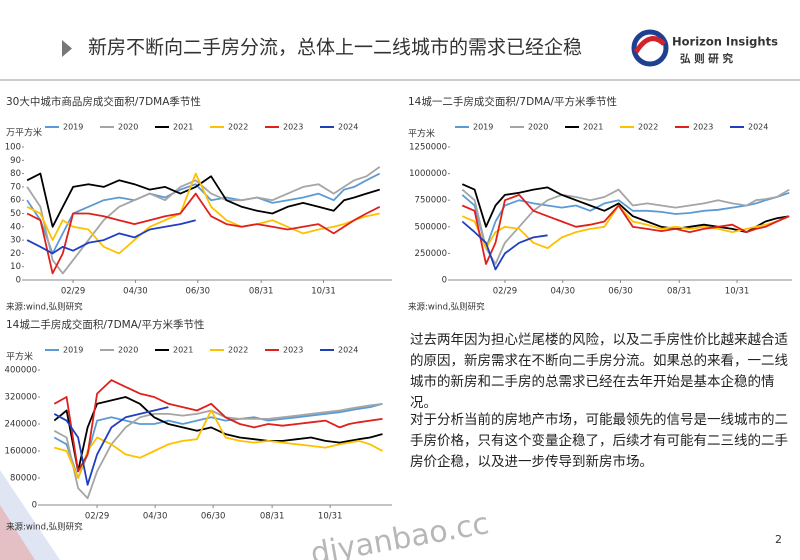 The width and height of the screenshot is (800, 560). What do you see at coordinates (15, 254) in the screenshot?
I see `y-tick-label: 20` at bounding box center [15, 254].